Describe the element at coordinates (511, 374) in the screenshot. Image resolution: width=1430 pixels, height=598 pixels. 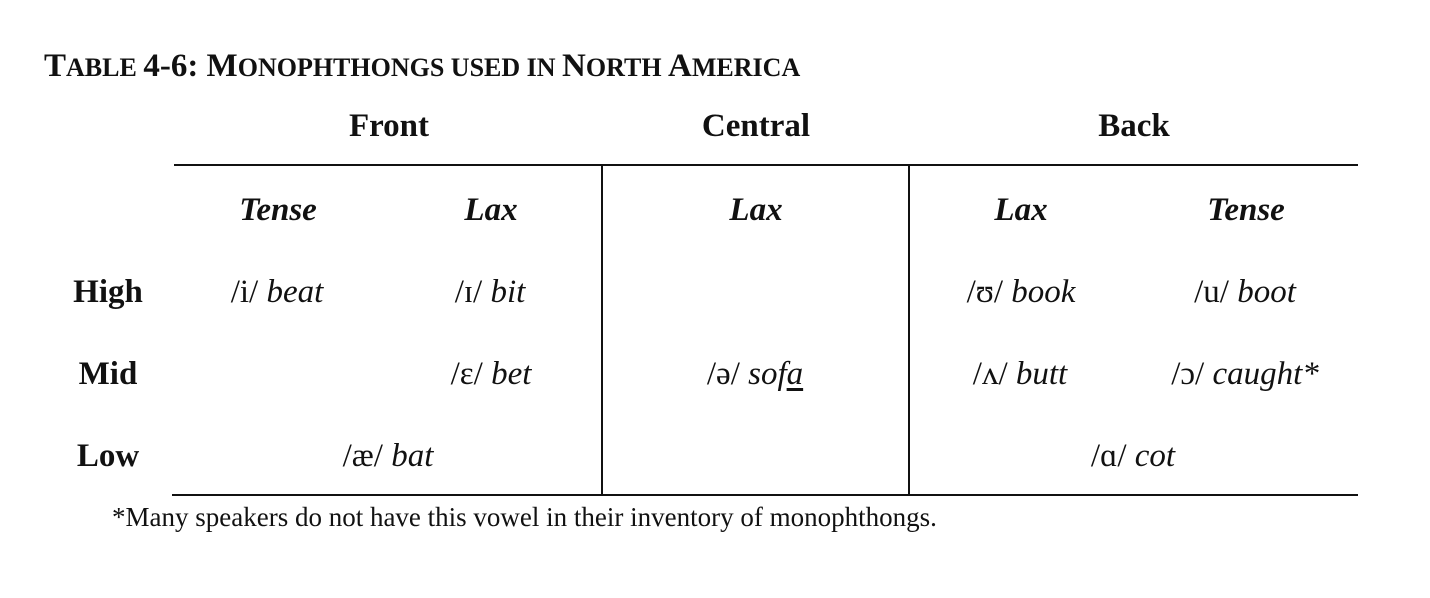
I see `example-word: bet` at that location.